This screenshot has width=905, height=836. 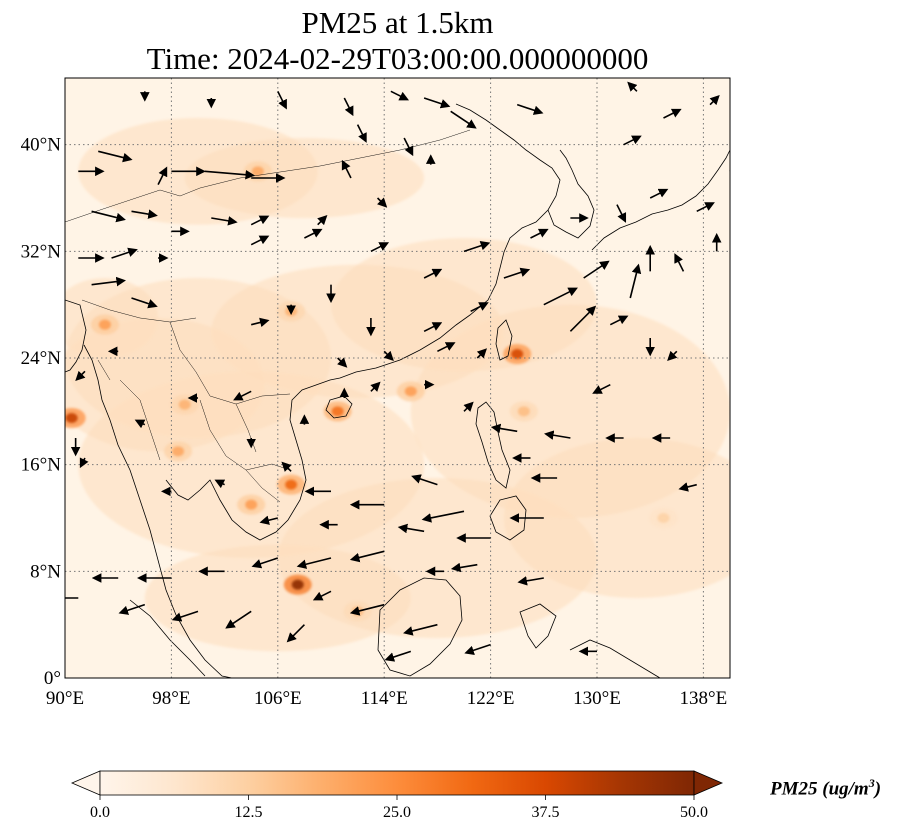 I want to click on longitude-tick-label: 90°E, so click(x=65, y=698).